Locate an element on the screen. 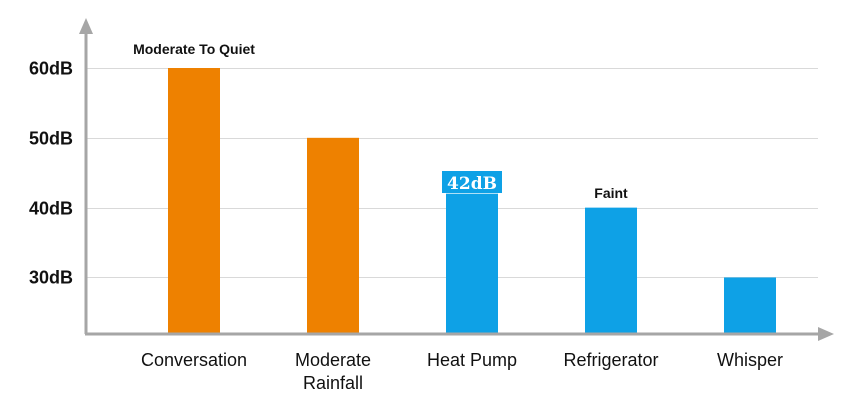  y-axis-arrow is located at coordinates (86, 26).